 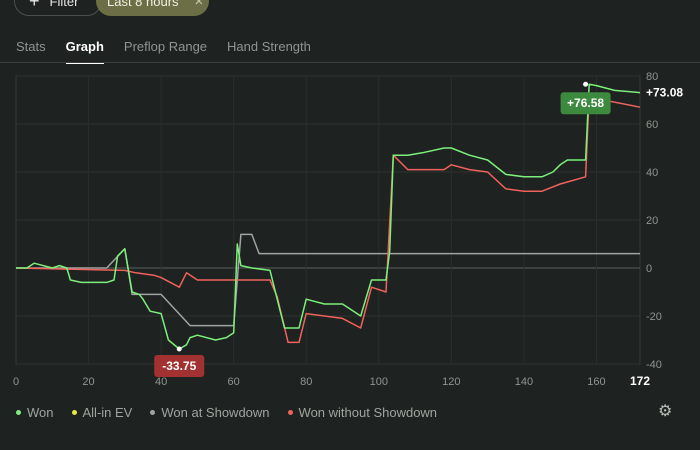 I want to click on legend-item-won-without-showdown: Won without Showdown, so click(x=362, y=412).